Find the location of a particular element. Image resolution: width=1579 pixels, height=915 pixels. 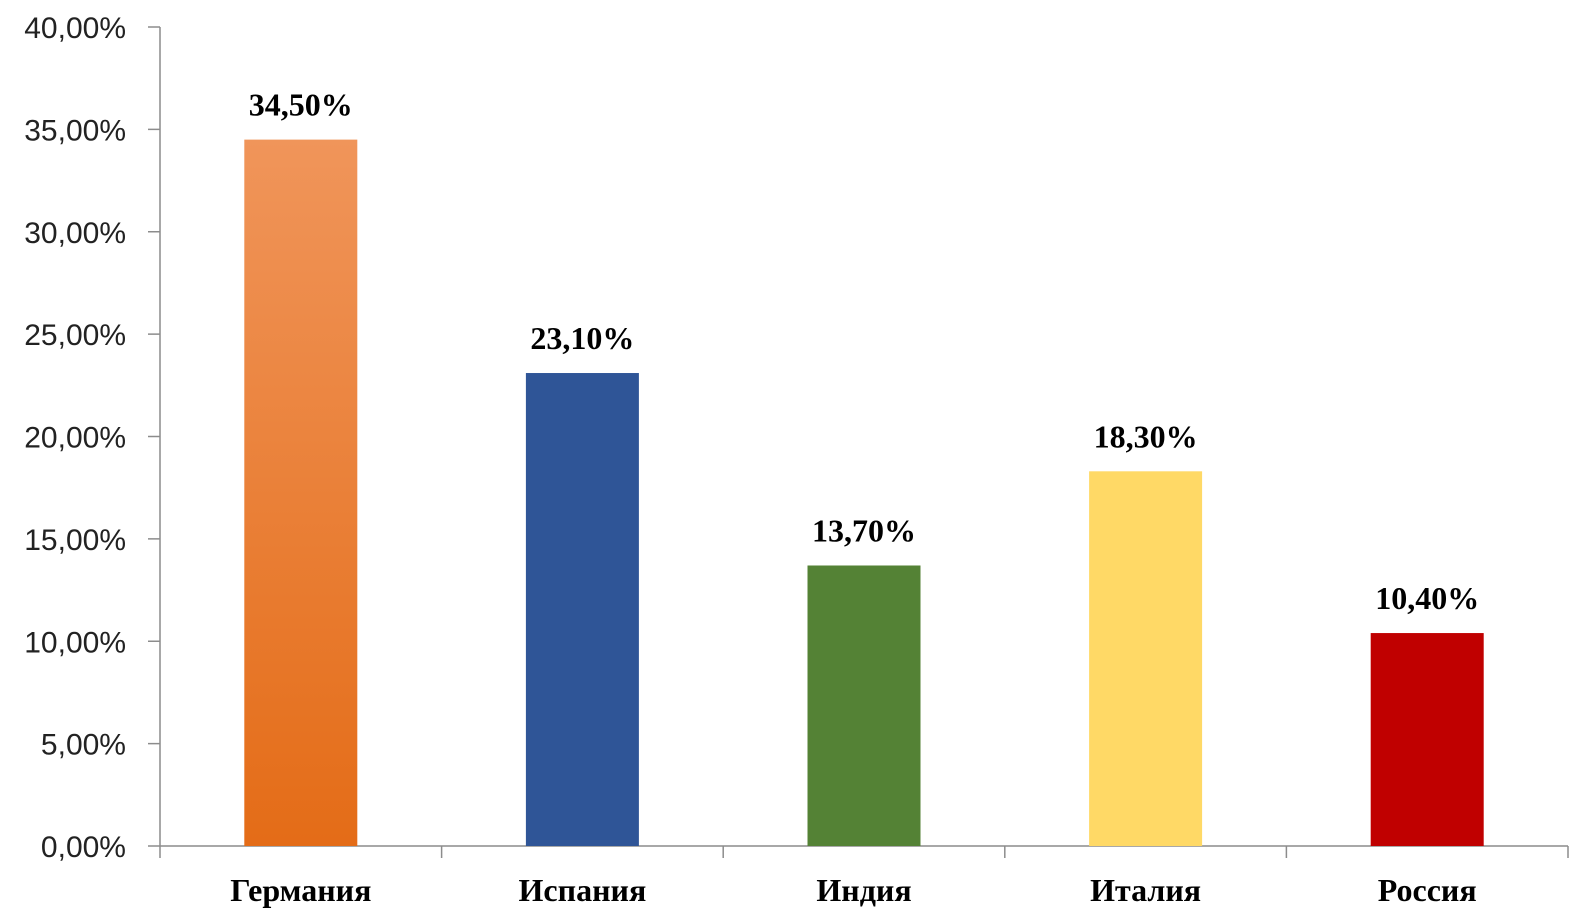

data-label-3: 13,70% is located at coordinates (864, 530).